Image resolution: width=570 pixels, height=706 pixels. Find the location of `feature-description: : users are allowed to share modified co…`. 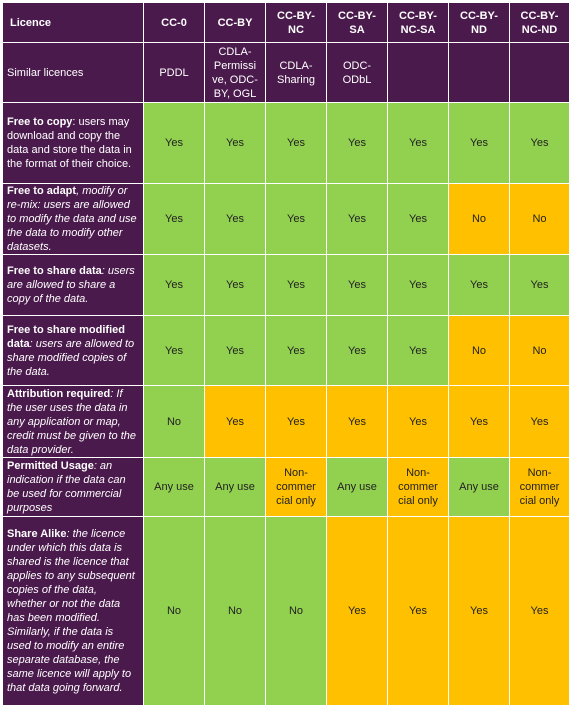

feature-description: : users are allowed to share modified co… is located at coordinates (71, 357).